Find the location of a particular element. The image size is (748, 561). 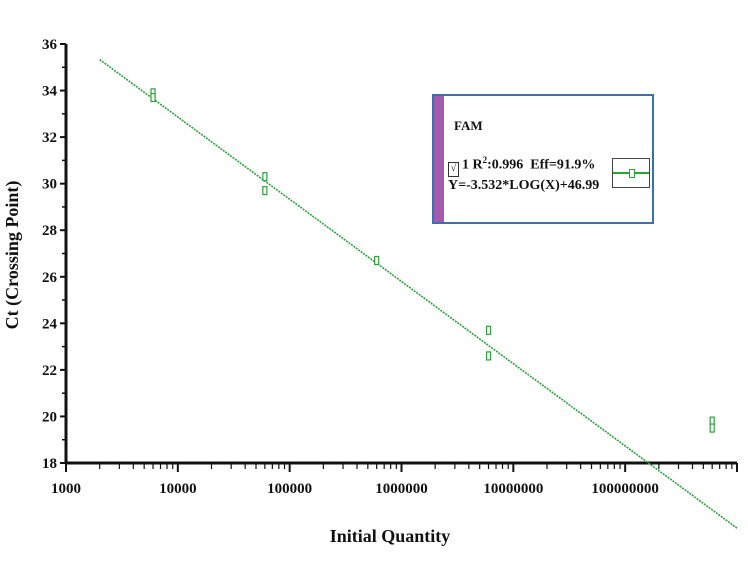

x-tick-label: 10000000 is located at coordinates (513, 489).